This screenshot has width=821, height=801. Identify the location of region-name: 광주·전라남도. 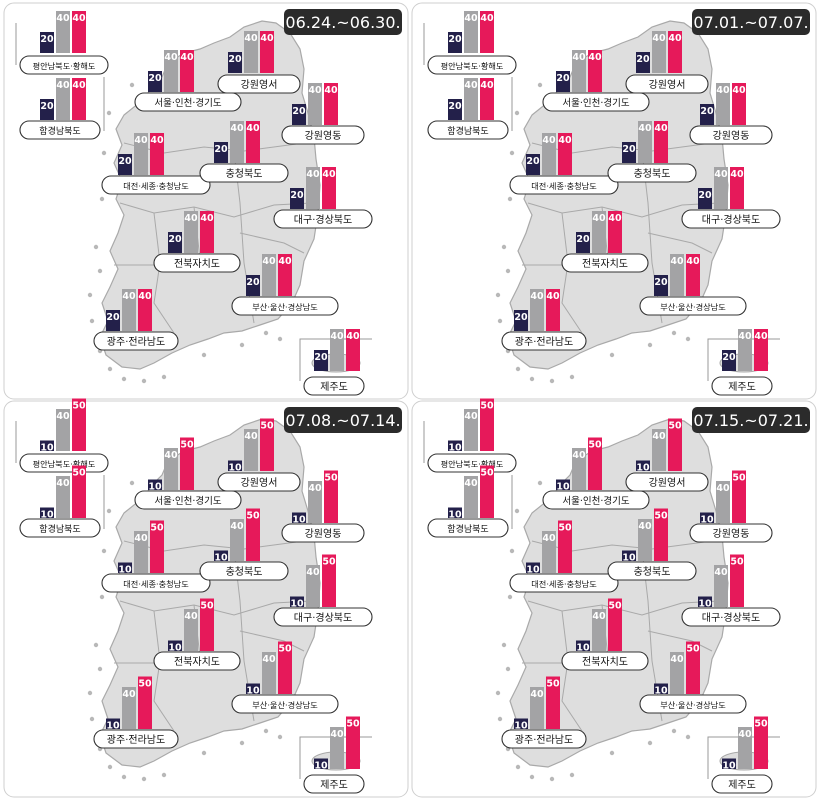
(136, 342).